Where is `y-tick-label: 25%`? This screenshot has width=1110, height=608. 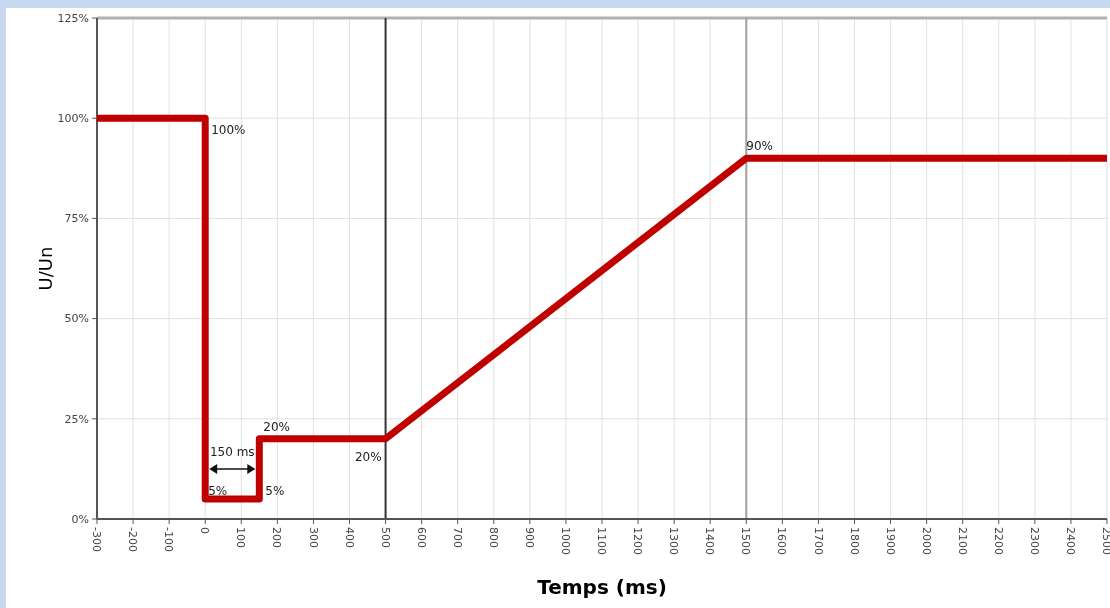 y-tick-label: 25% is located at coordinates (76, 419).